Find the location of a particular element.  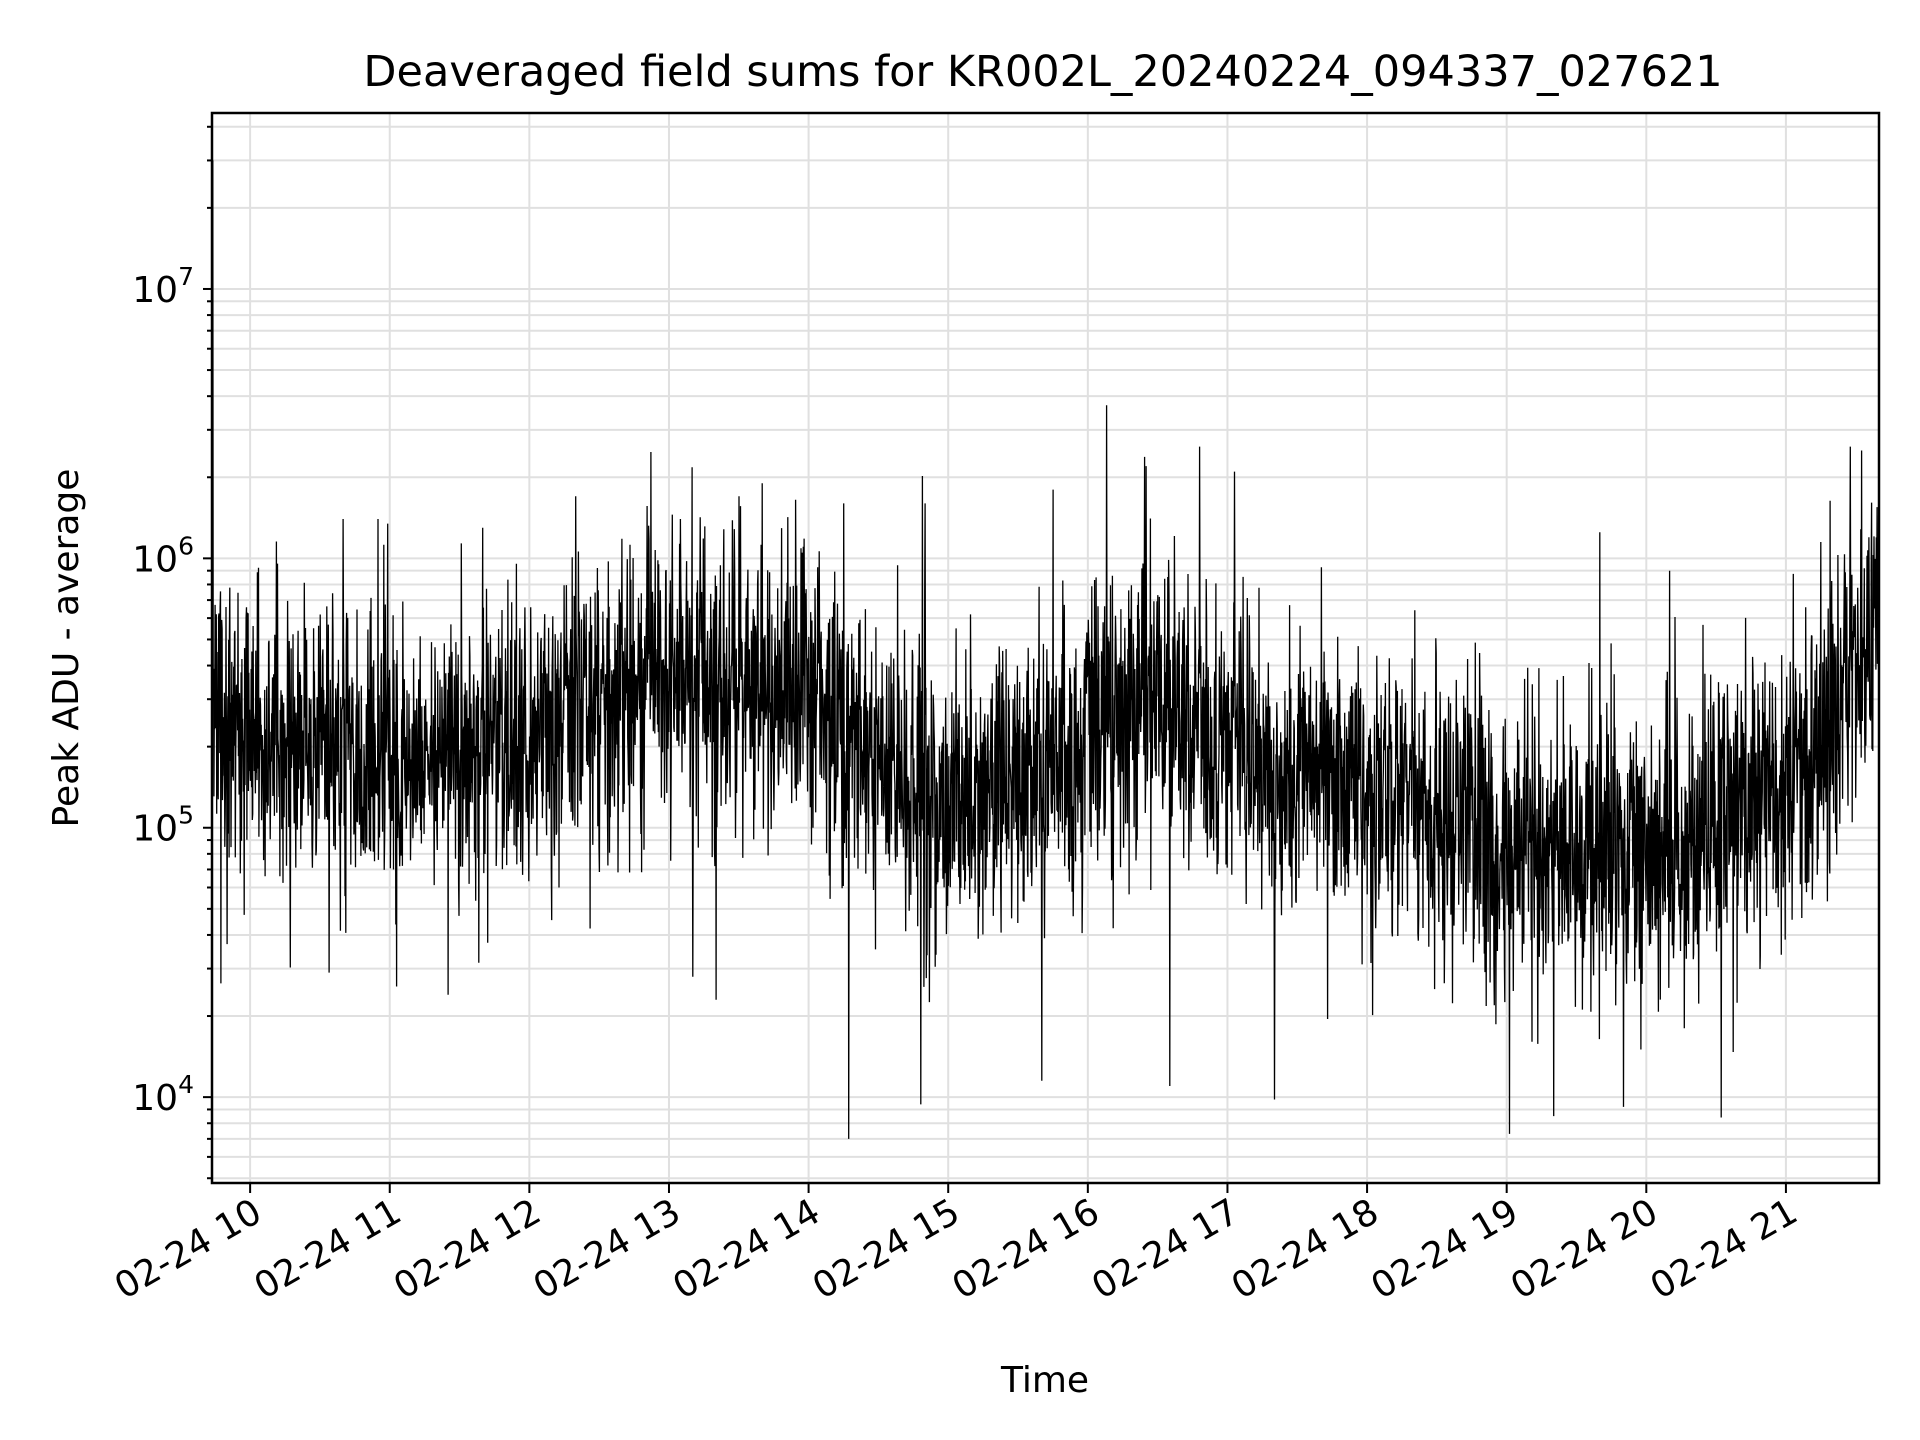

y-axis-label: Peak ADU - average is located at coordinates (66, 648).